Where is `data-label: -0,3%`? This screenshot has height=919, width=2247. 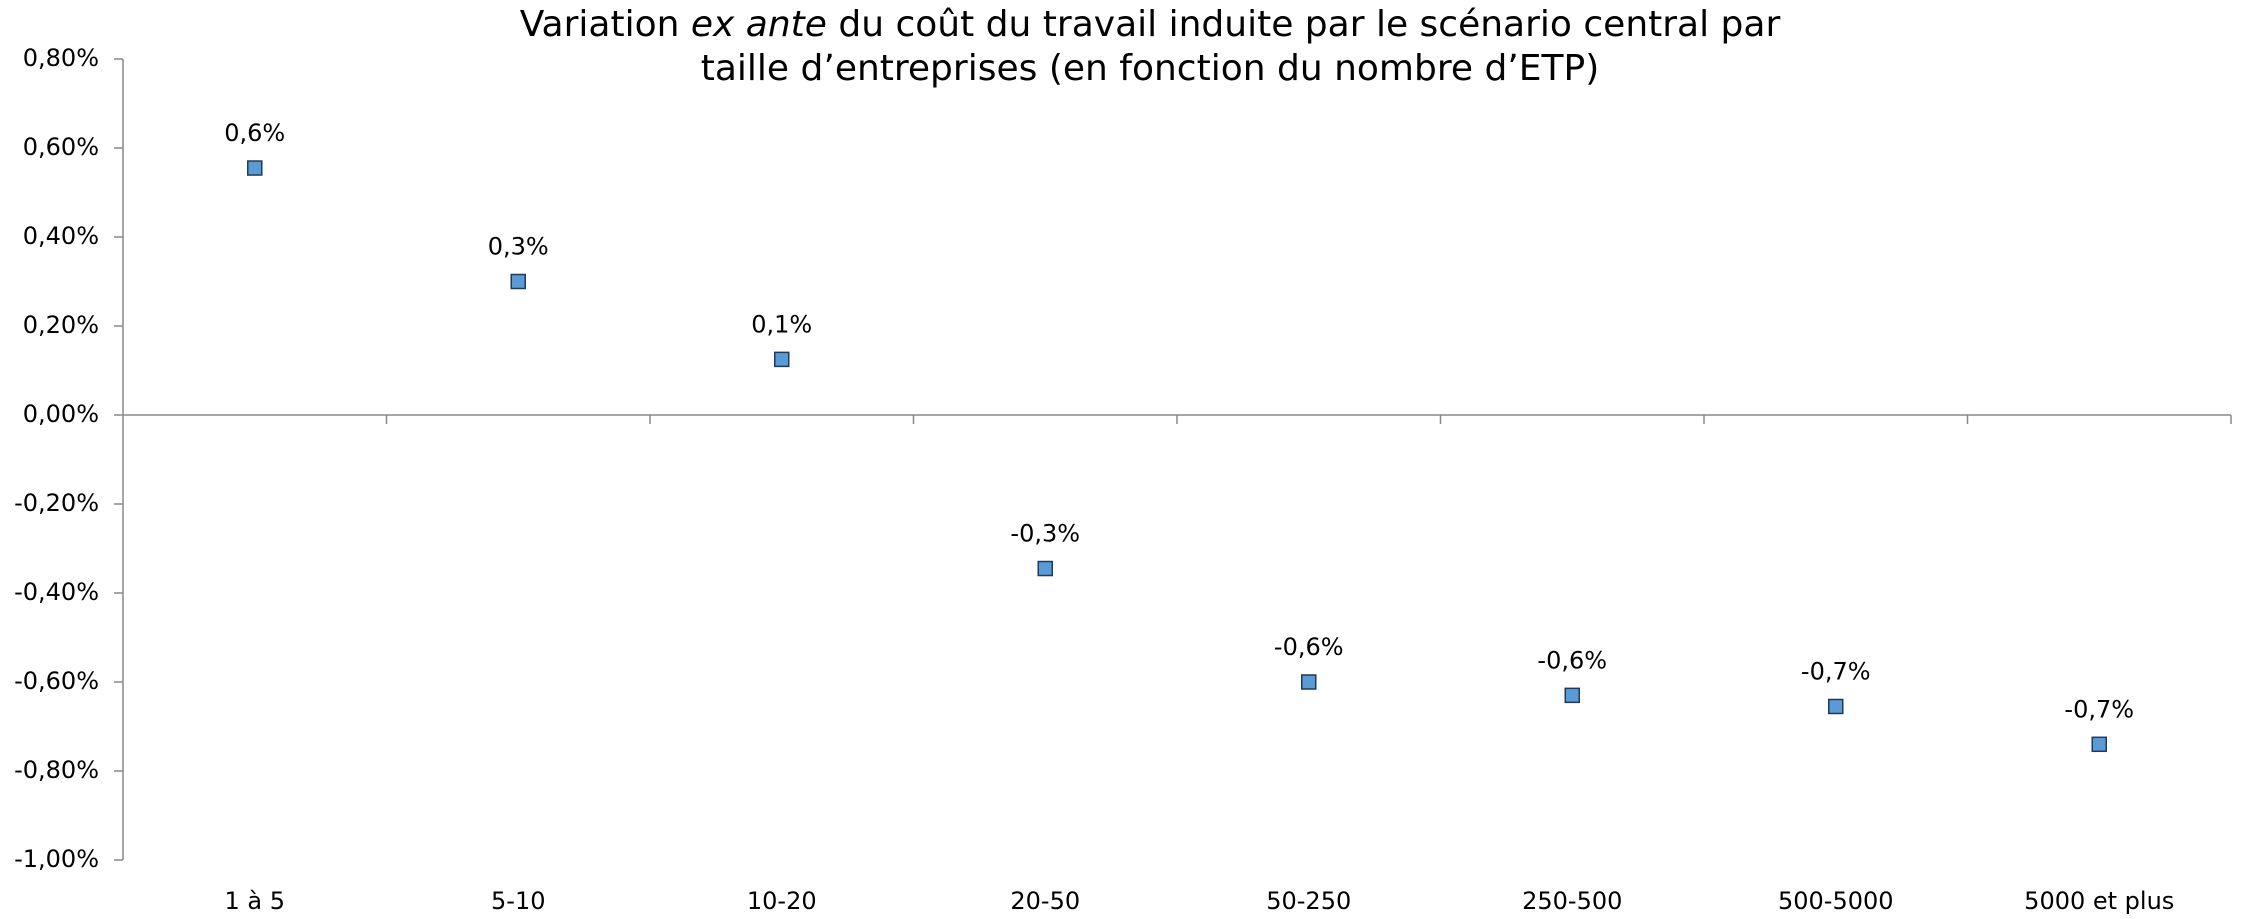 data-label: -0,3% is located at coordinates (1045, 534).